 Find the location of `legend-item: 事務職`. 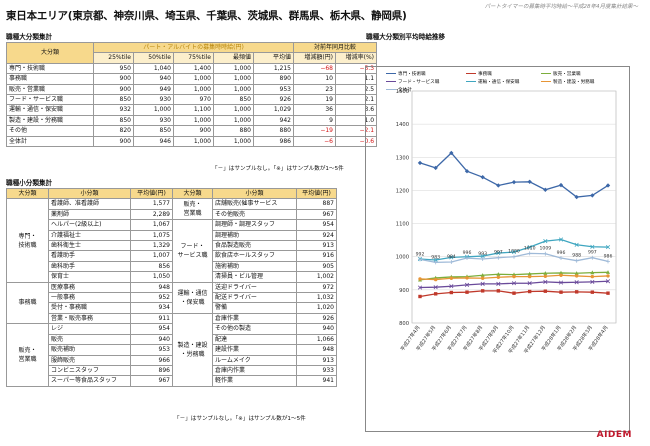

legend-item: 事務職 is located at coordinates (479, 74).